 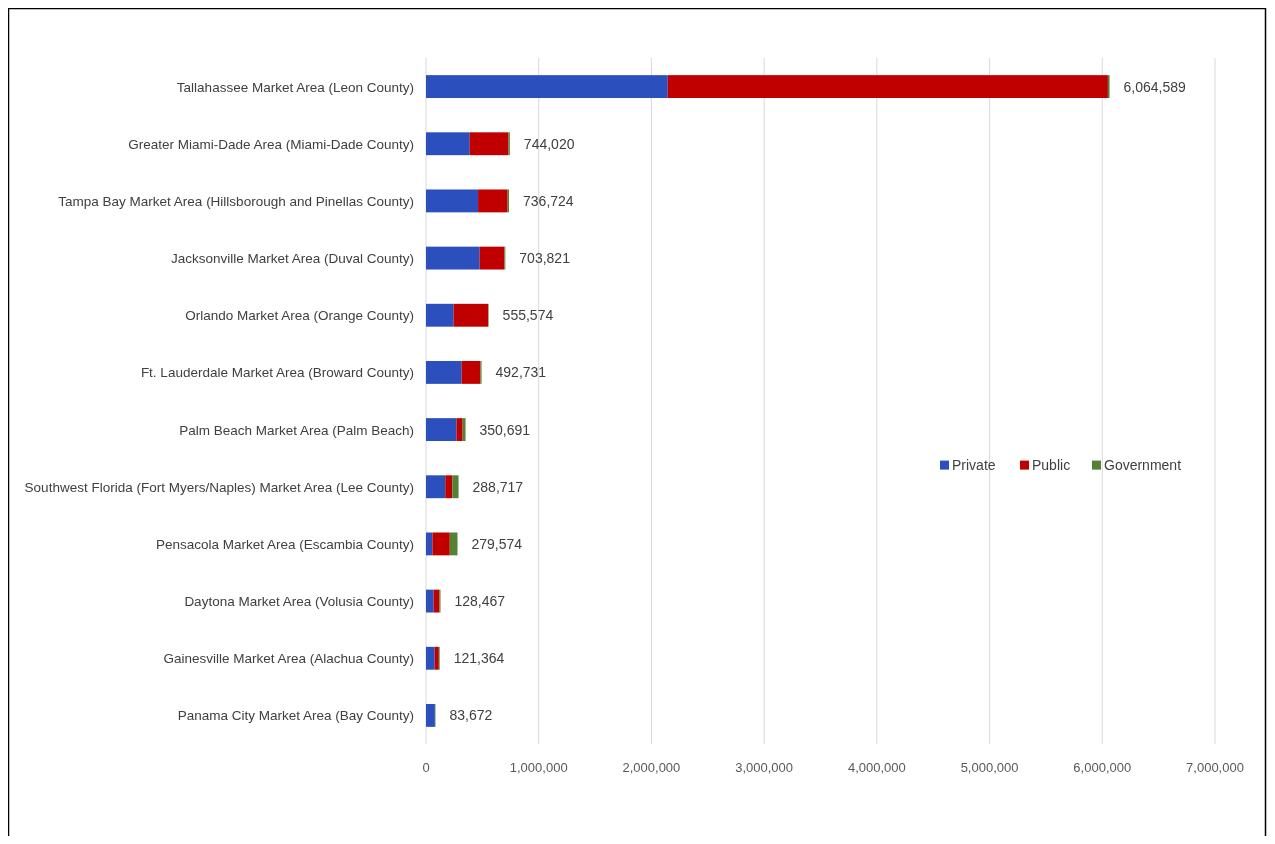 I want to click on y-tick-label: Tampa Bay Market Area (Hillsborough and Pinellas County), so click(x=236, y=201).